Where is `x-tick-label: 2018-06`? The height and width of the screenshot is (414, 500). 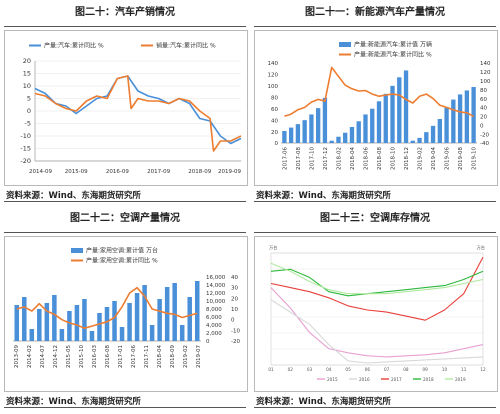
x-tick-label: 2018-06 is located at coordinates (366, 158).